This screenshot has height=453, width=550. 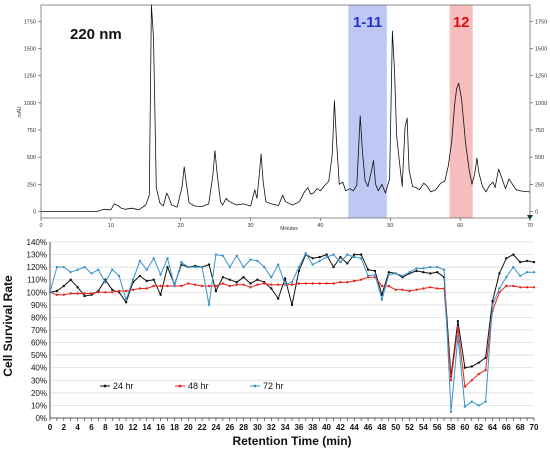 What do you see at coordinates (133, 427) in the screenshot?
I see `x-tick-label: 12` at bounding box center [133, 427].